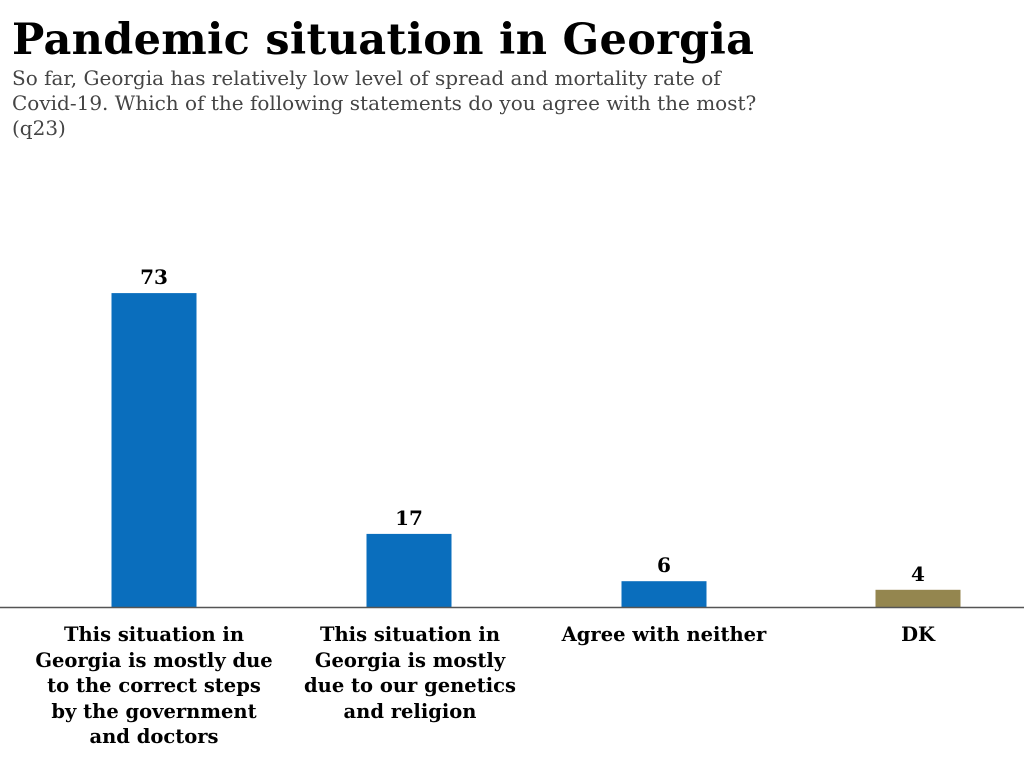  I want to click on bar-genetics-religion, so click(409, 570).